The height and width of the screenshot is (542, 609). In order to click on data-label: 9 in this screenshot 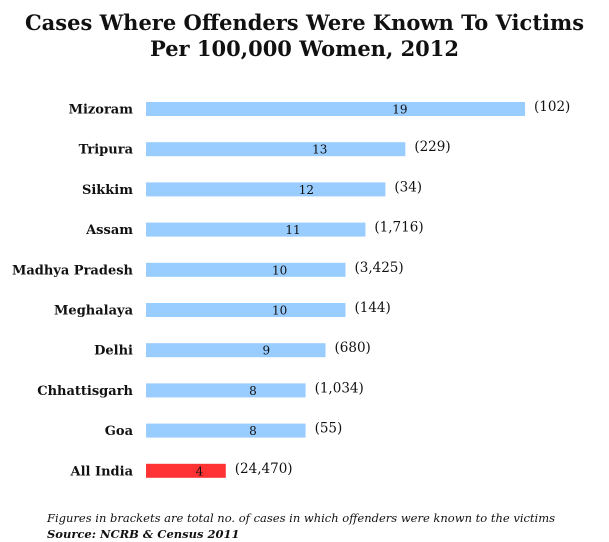, I will do `click(266, 351)`.